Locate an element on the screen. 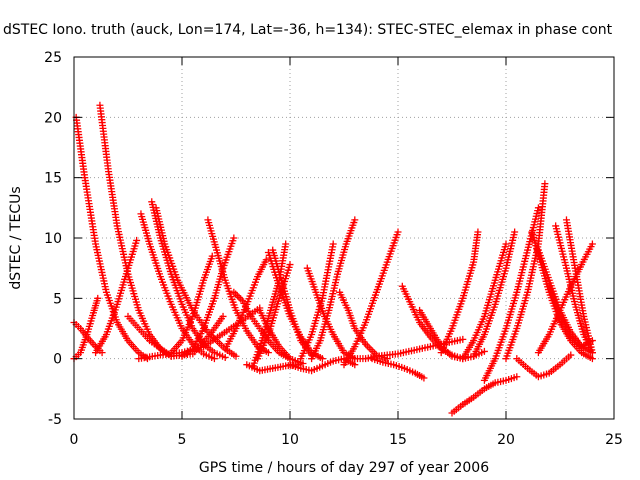 This screenshot has width=640, height=480. x-tick-label: 5 is located at coordinates (182, 440).